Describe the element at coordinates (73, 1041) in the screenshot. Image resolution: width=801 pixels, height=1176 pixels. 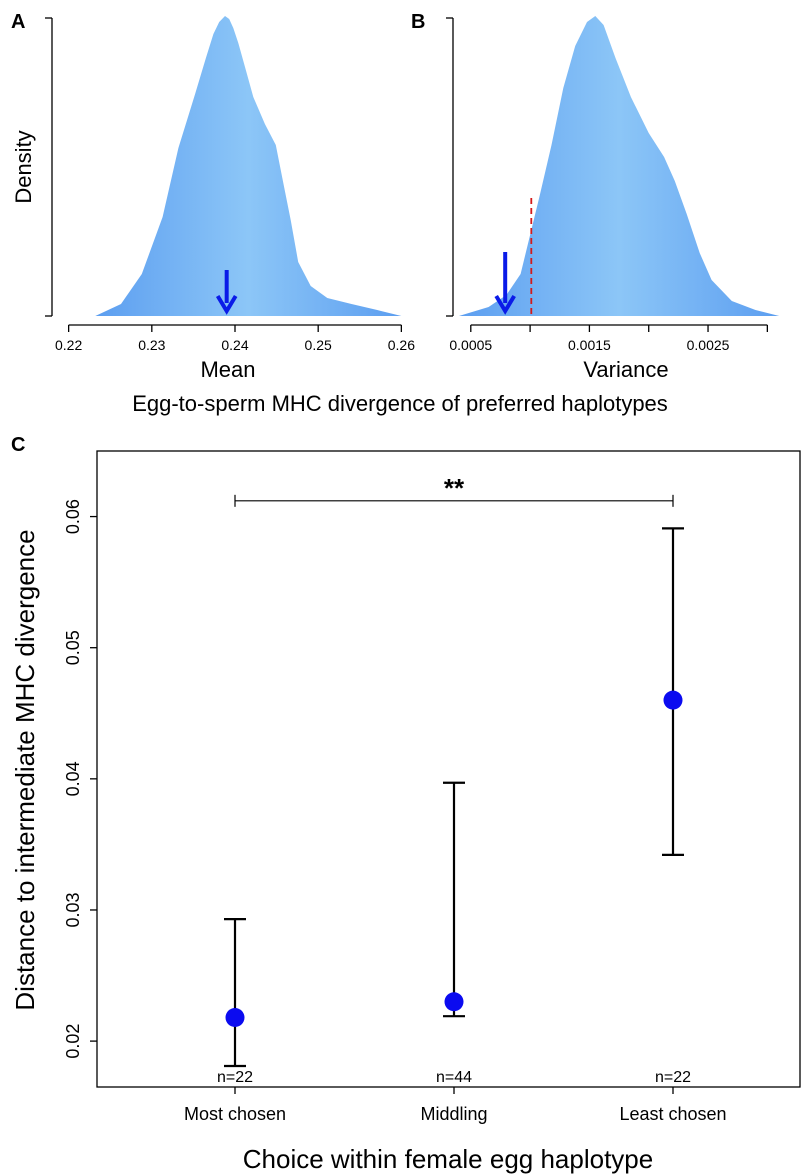
I see `y-tick-label-c-0: 0.02` at that location.